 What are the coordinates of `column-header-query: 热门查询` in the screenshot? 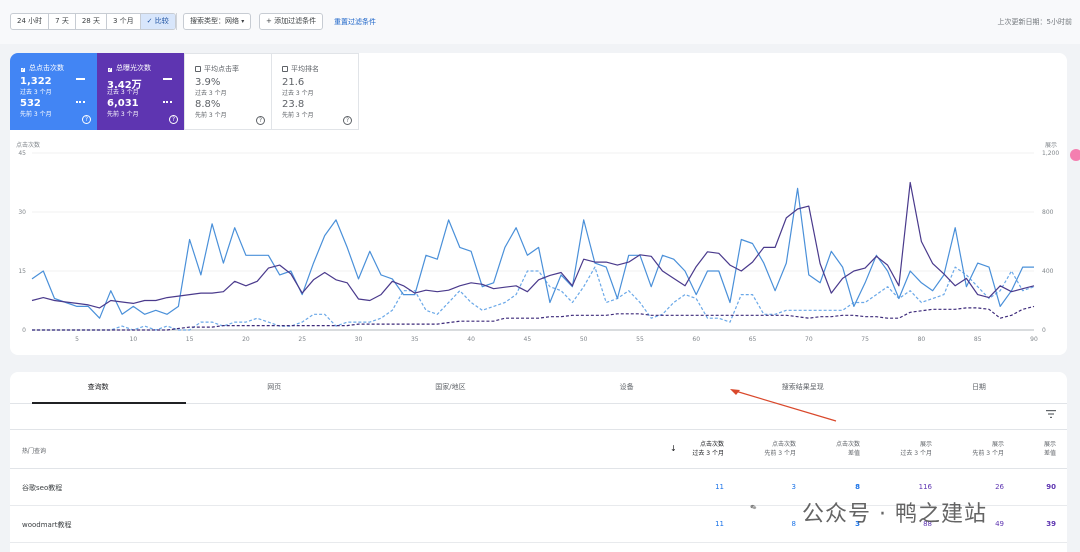 It's located at (34, 451).